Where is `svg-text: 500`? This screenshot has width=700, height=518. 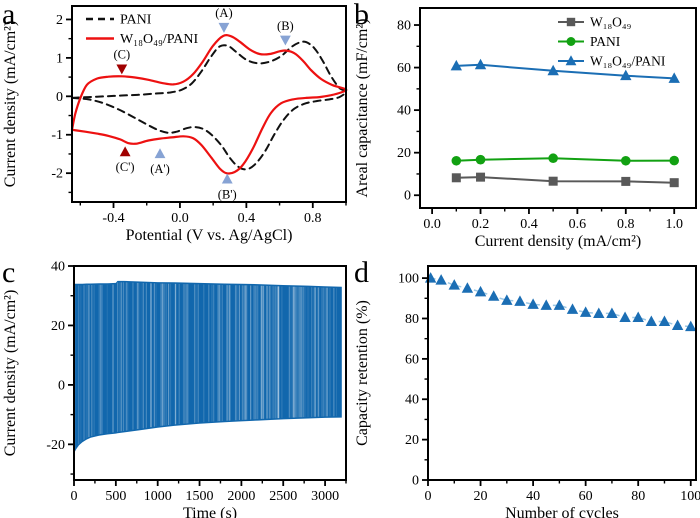
svg-text: 500 is located at coordinates (115, 496).